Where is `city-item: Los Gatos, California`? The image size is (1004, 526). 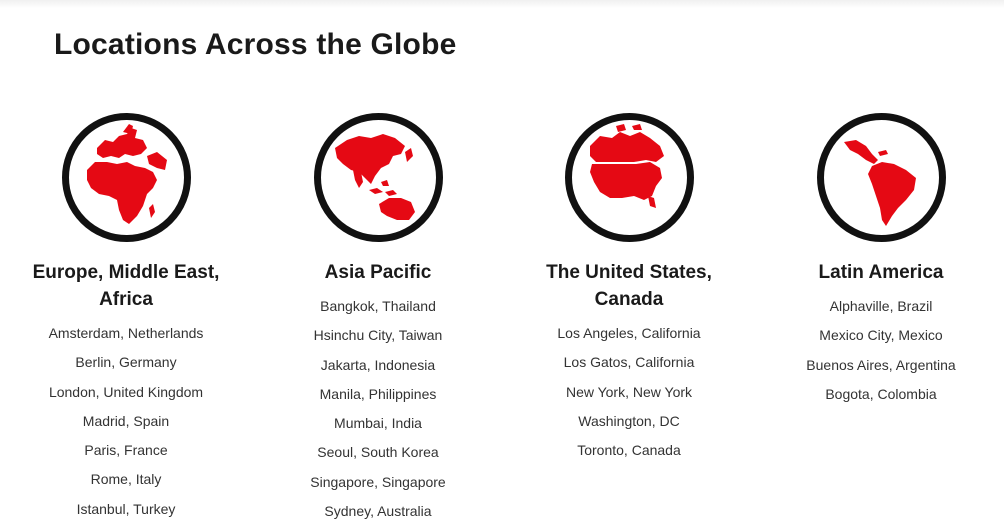 city-item: Los Gatos, California is located at coordinates (629, 362).